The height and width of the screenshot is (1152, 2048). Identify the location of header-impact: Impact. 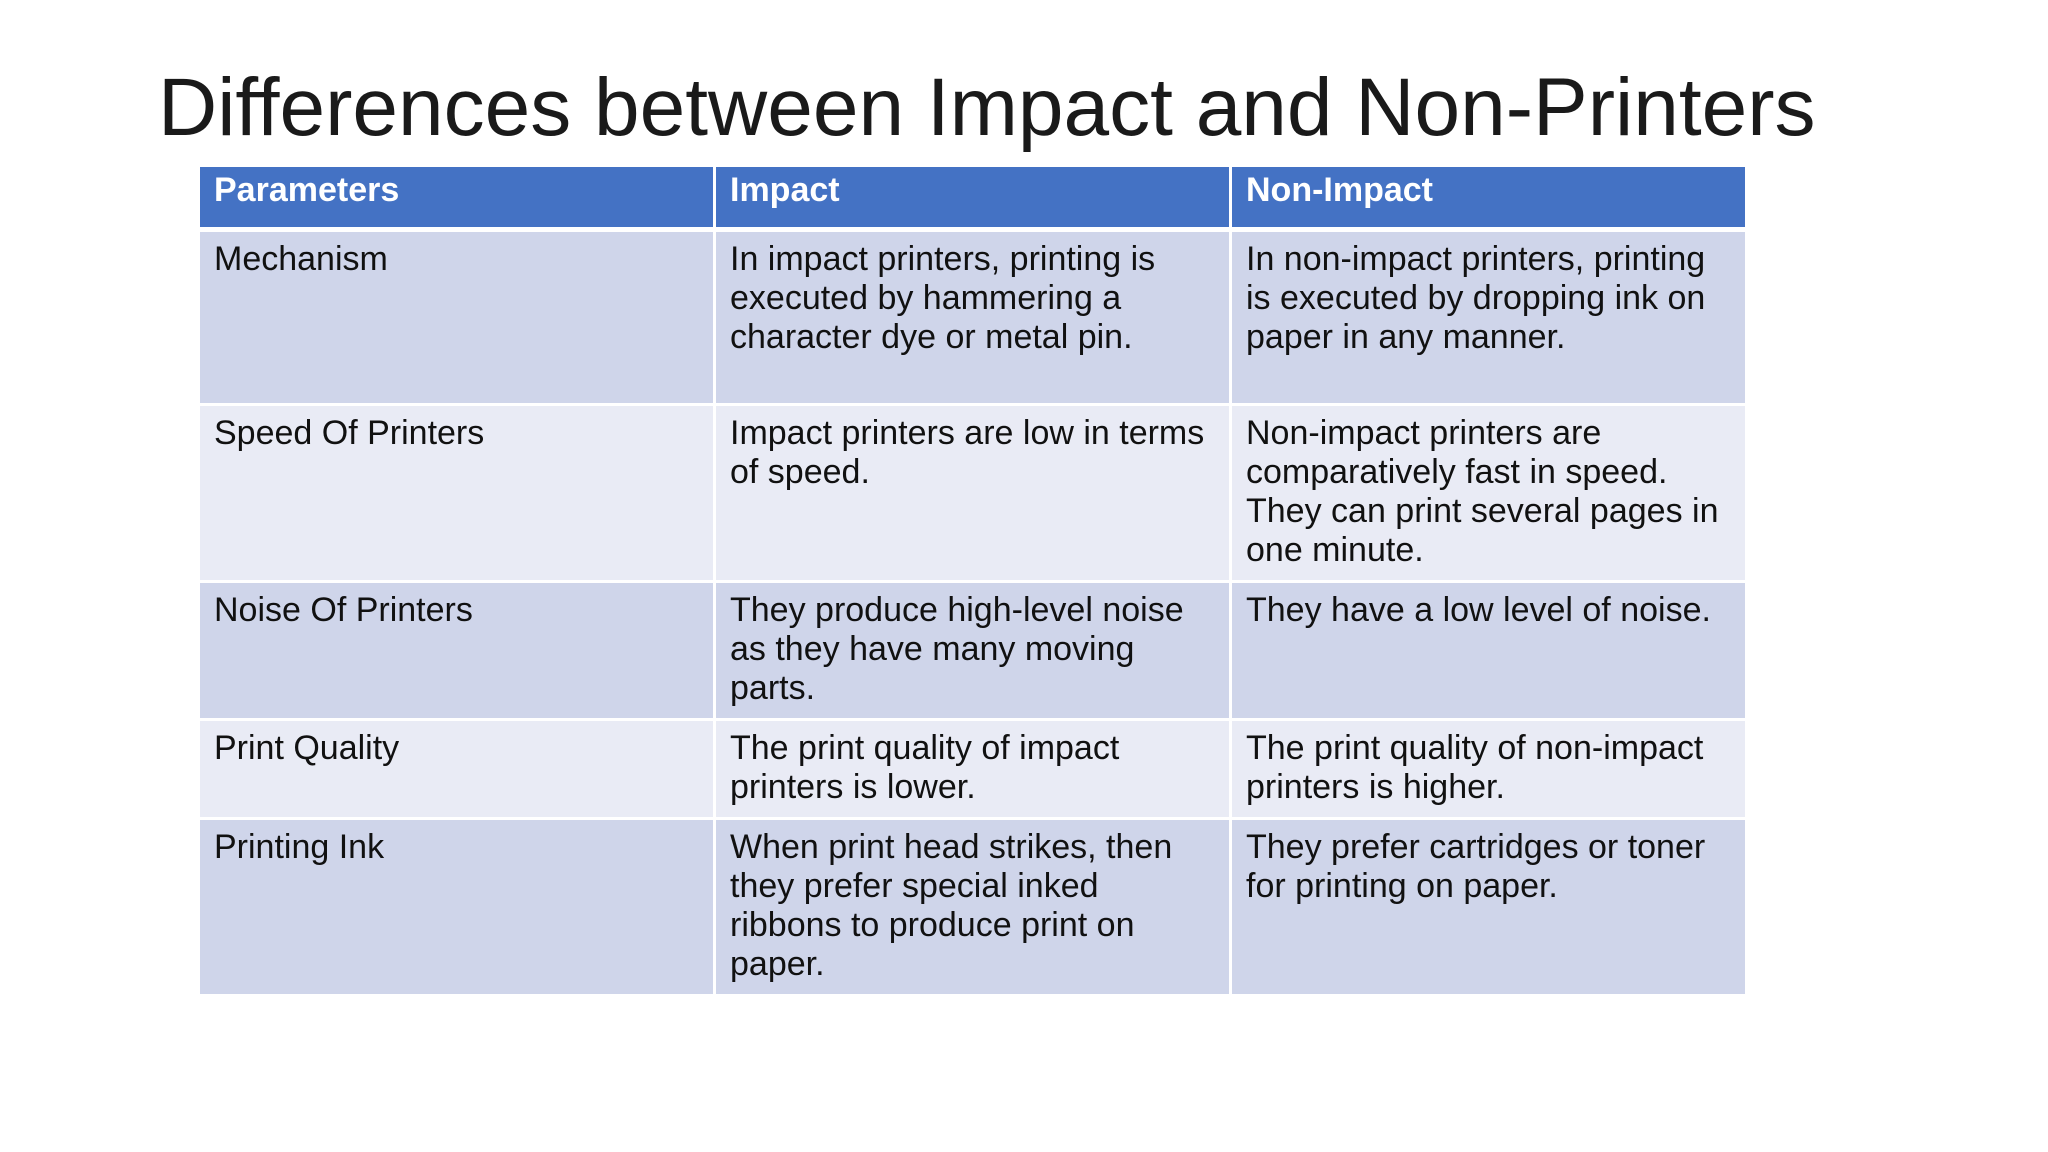
(972, 198).